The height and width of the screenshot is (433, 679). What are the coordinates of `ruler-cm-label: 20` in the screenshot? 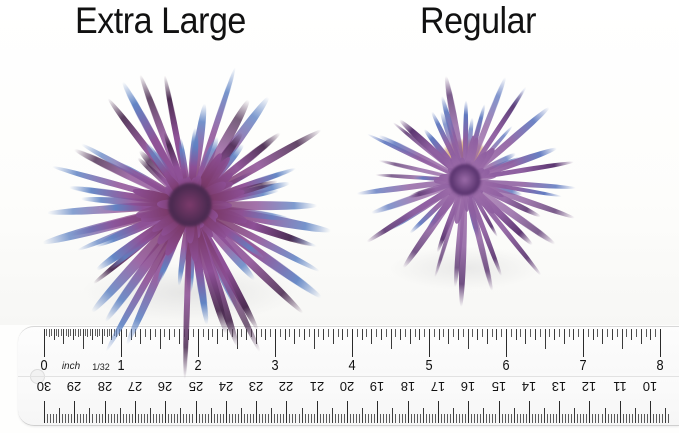 It's located at (347, 386).